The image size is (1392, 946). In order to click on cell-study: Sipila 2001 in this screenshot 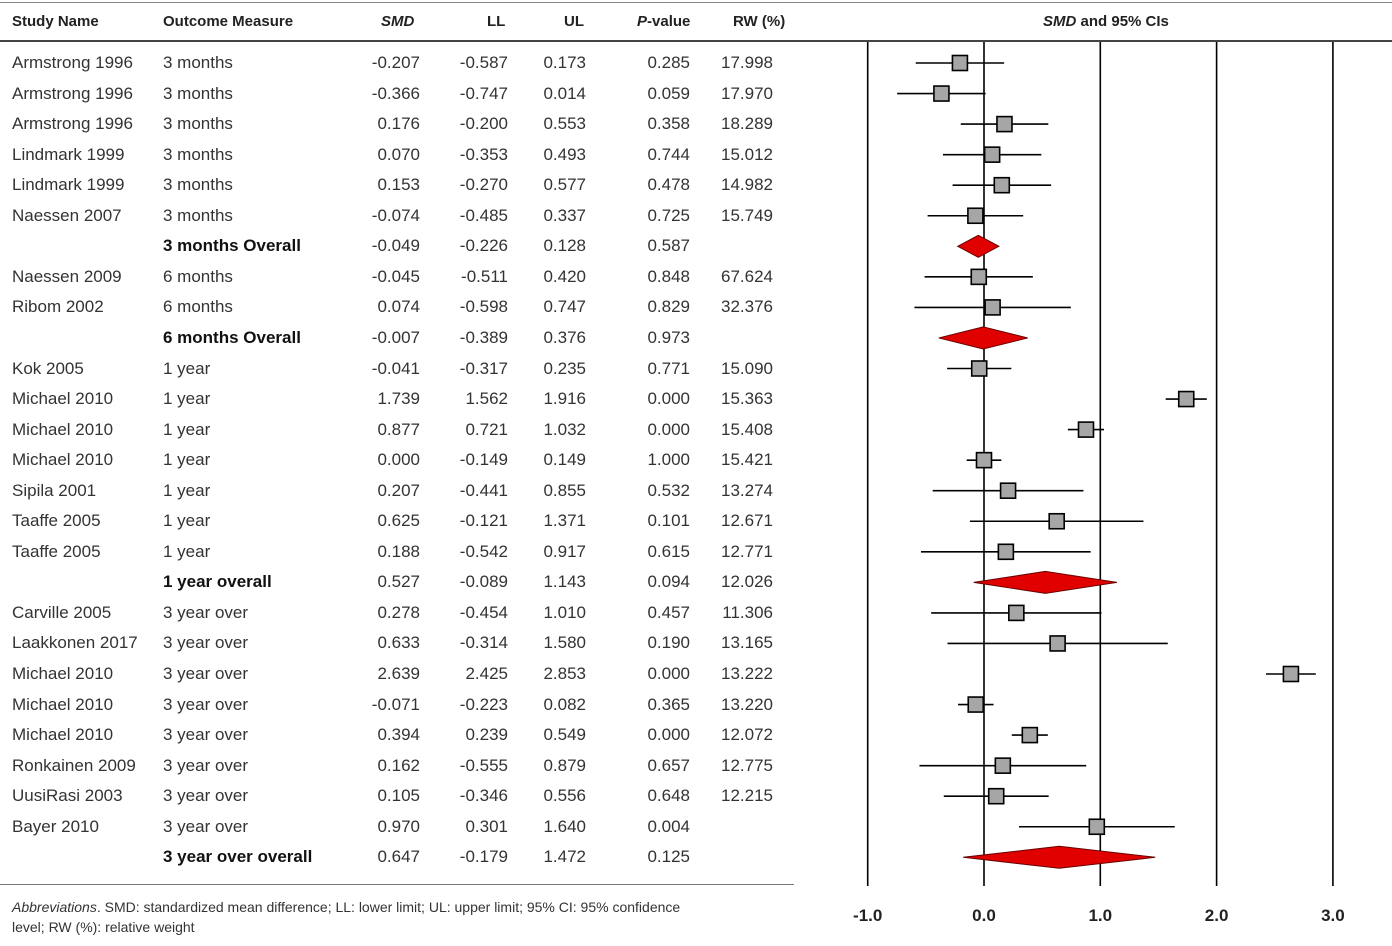, I will do `click(54, 490)`.